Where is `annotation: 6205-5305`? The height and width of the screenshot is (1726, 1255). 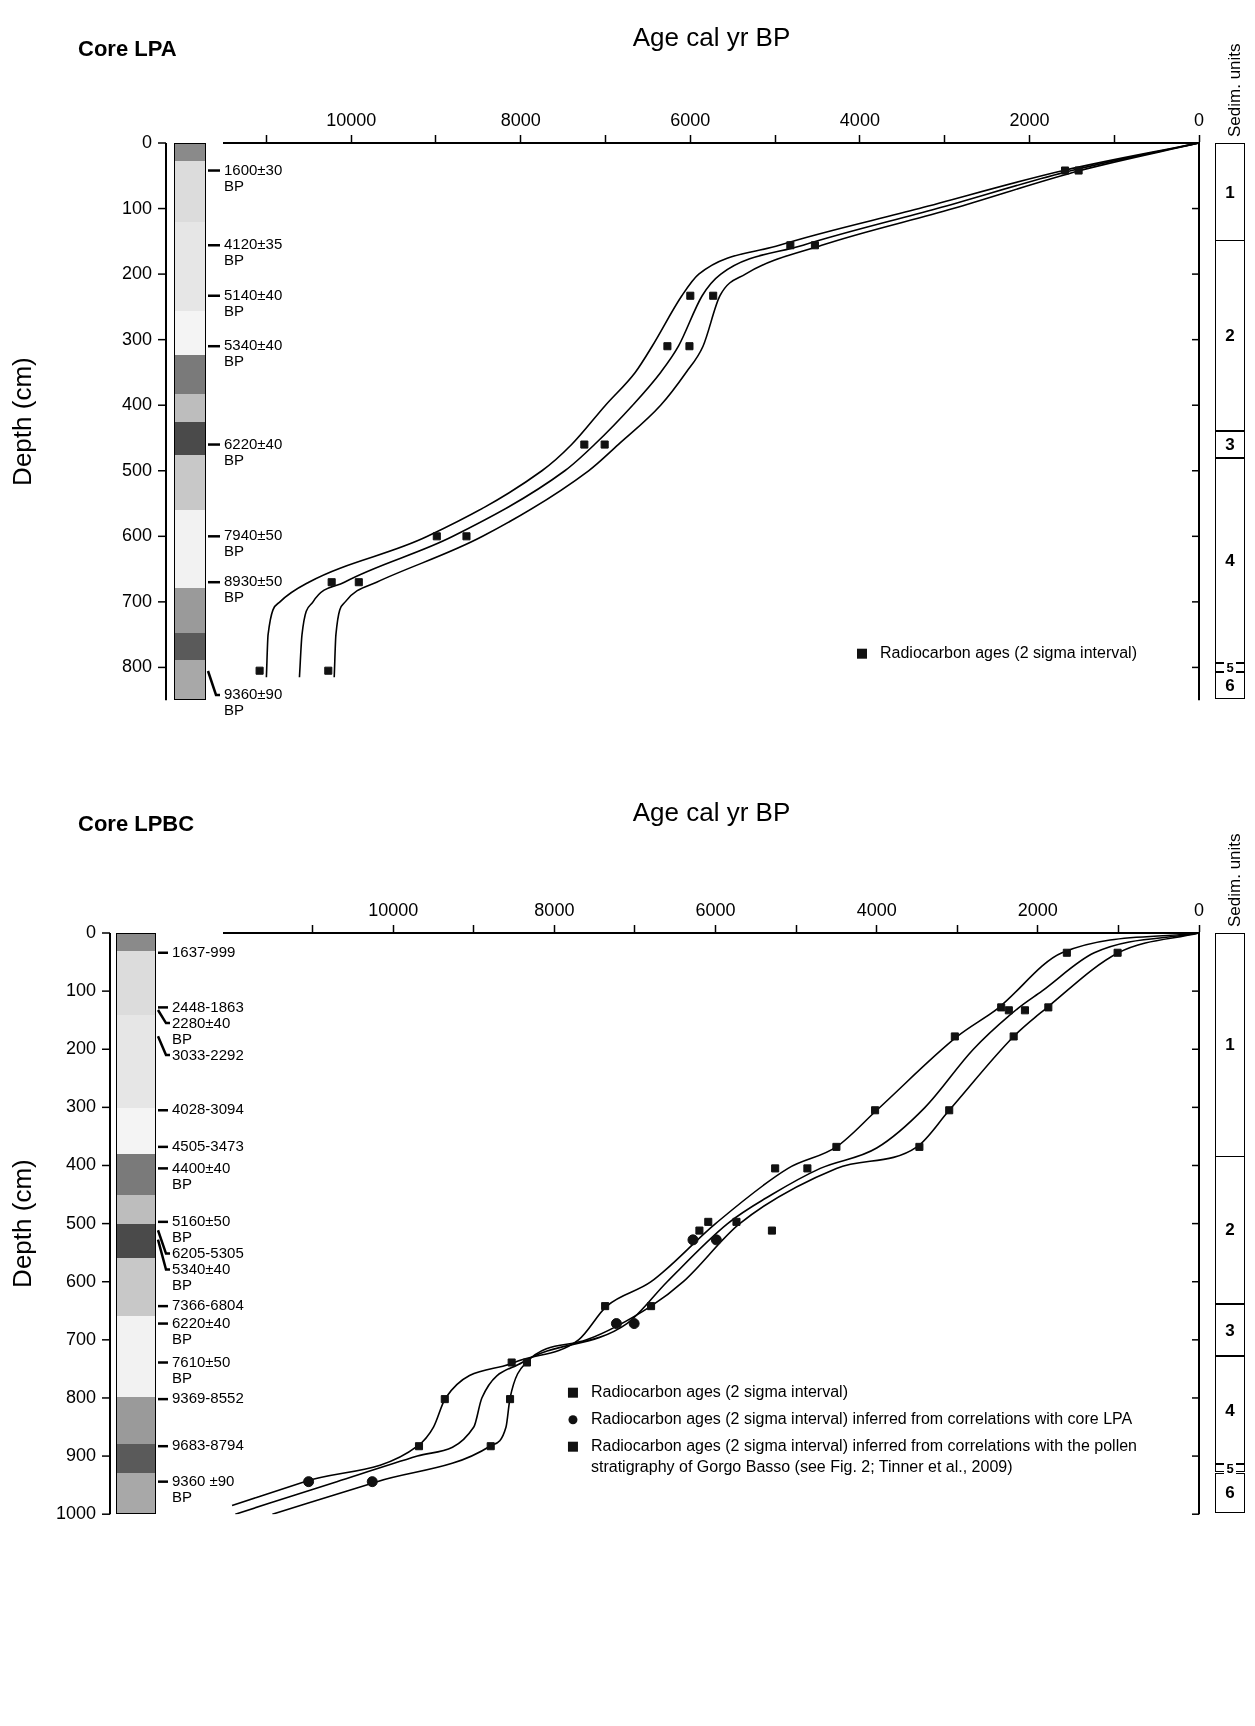
annotation: 6205-5305 is located at coordinates (208, 1252).